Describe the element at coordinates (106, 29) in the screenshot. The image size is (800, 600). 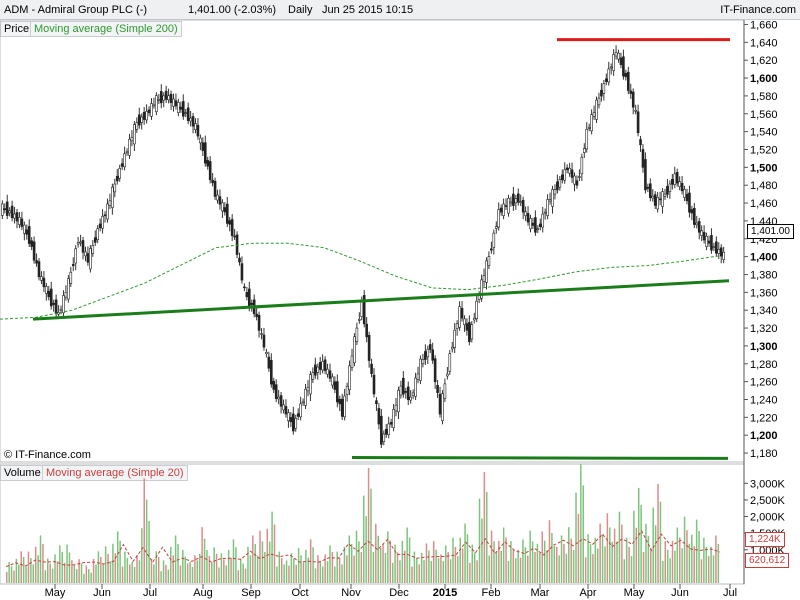
I see `price-legend-ma: Moving average (Simple 200)` at that location.